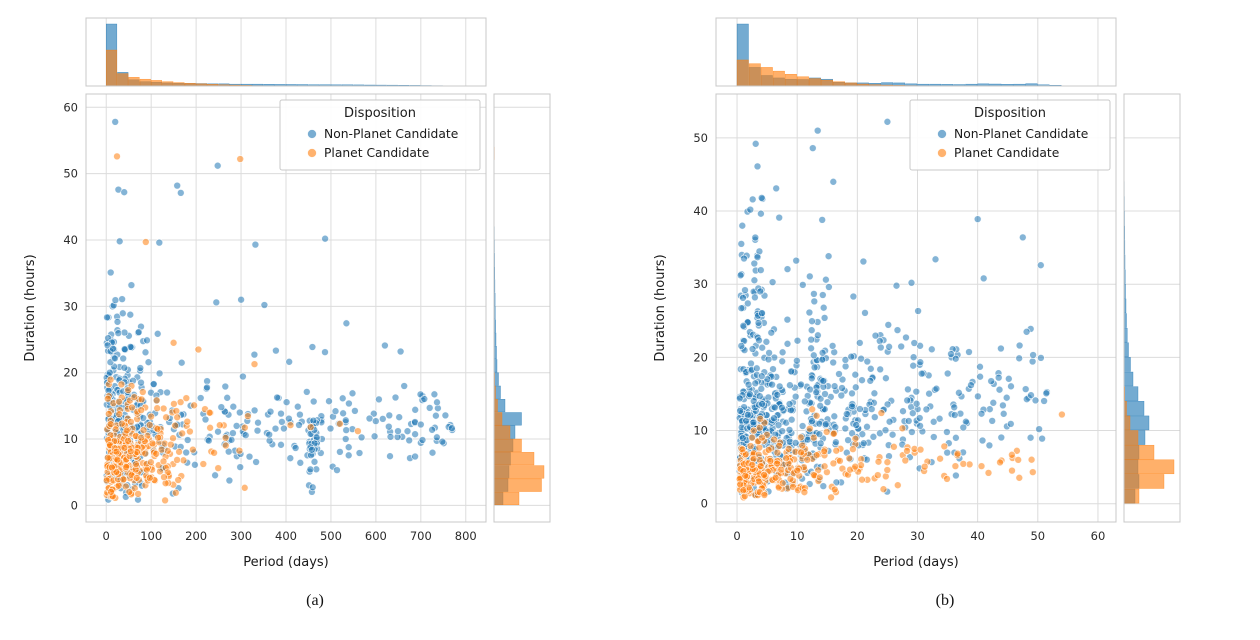 This screenshot has width=1260, height=640. I want to click on x-tick-label: 60, so click(1098, 536).